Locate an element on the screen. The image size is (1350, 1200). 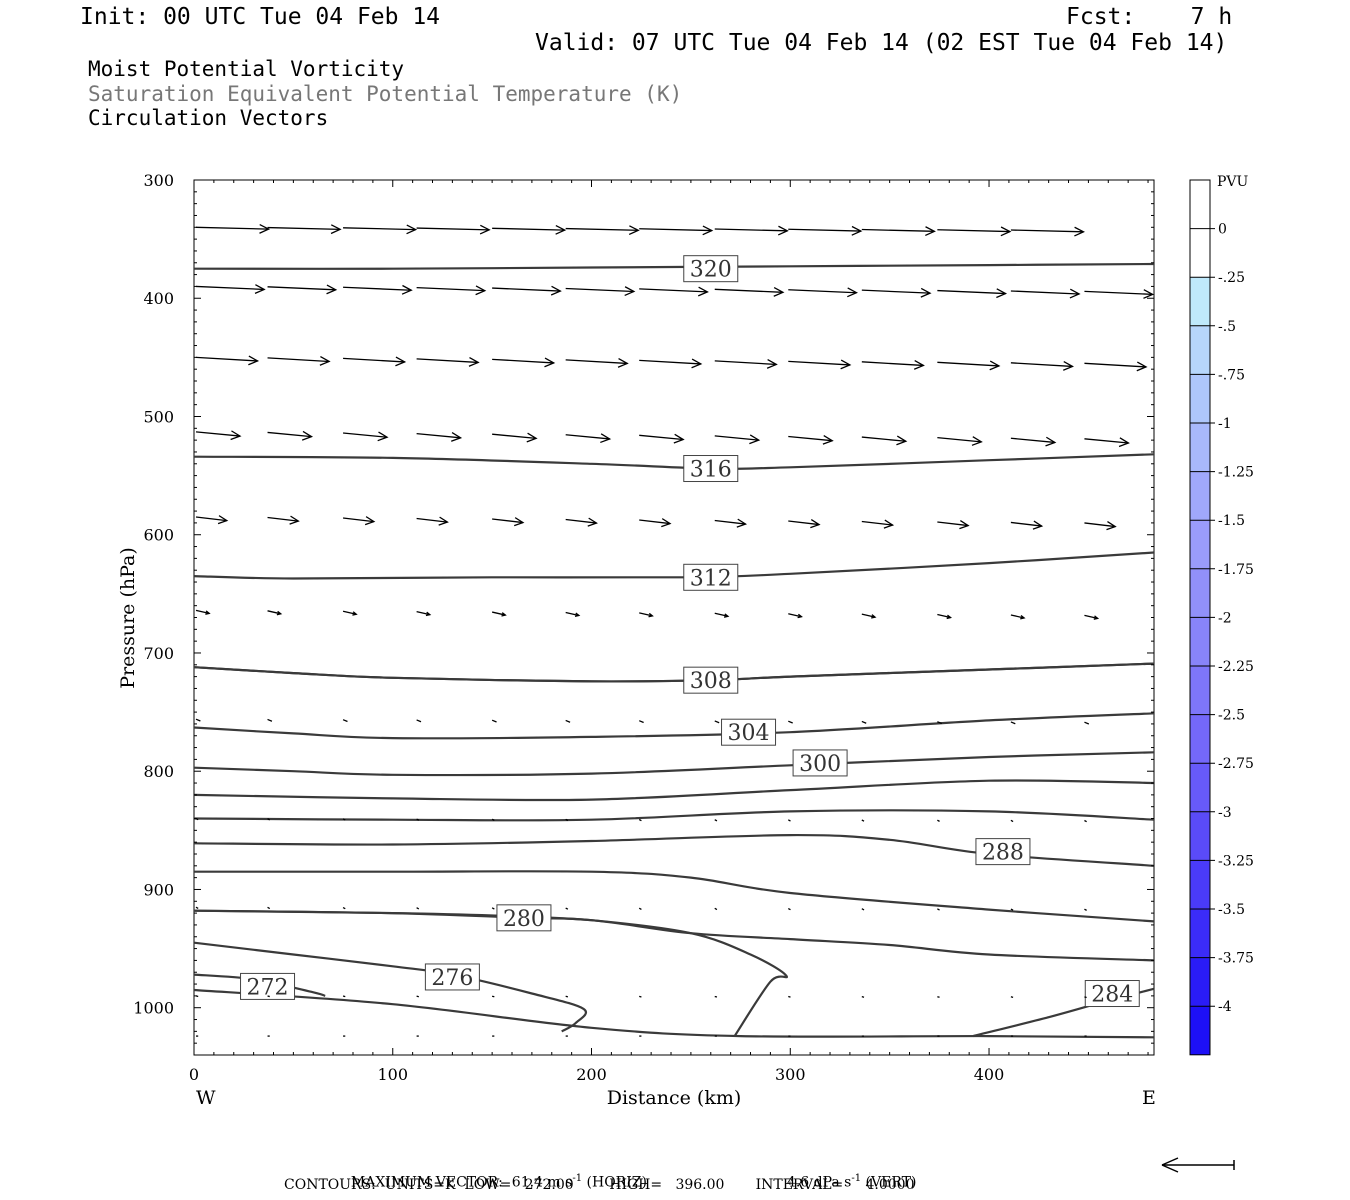
x-tick-label: 100 is located at coordinates (392, 1074).